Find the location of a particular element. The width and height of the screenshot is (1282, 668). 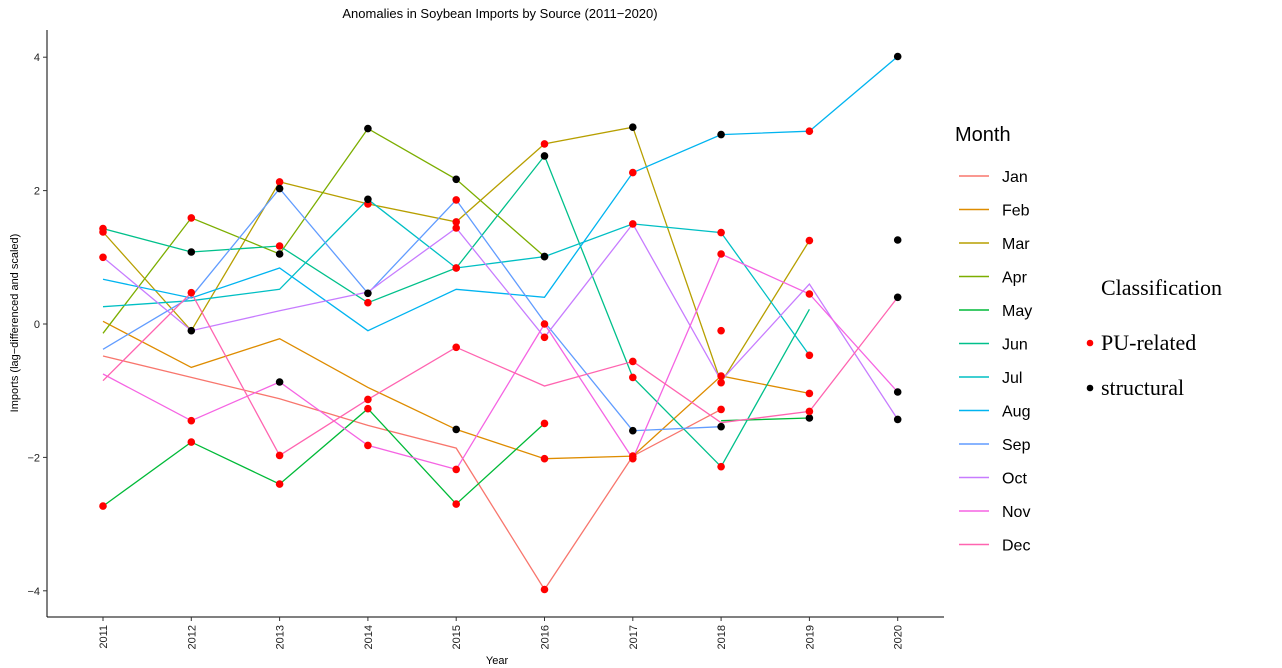

legend-label-jul: Jul is located at coordinates (1012, 378).